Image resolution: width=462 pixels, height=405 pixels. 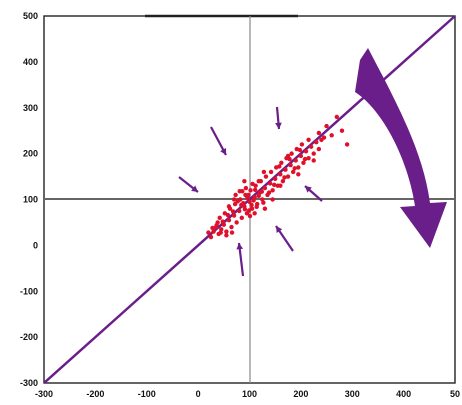 What do you see at coordinates (30, 108) in the screenshot?
I see `y-tick-label: 300` at bounding box center [30, 108].